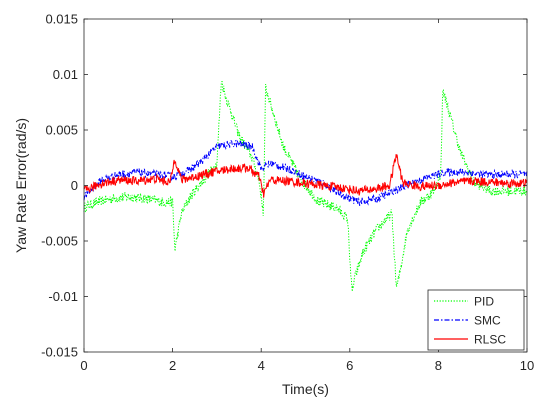  What do you see at coordinates (305, 389) in the screenshot?
I see `x-axis-label: Time(s)` at bounding box center [305, 389].